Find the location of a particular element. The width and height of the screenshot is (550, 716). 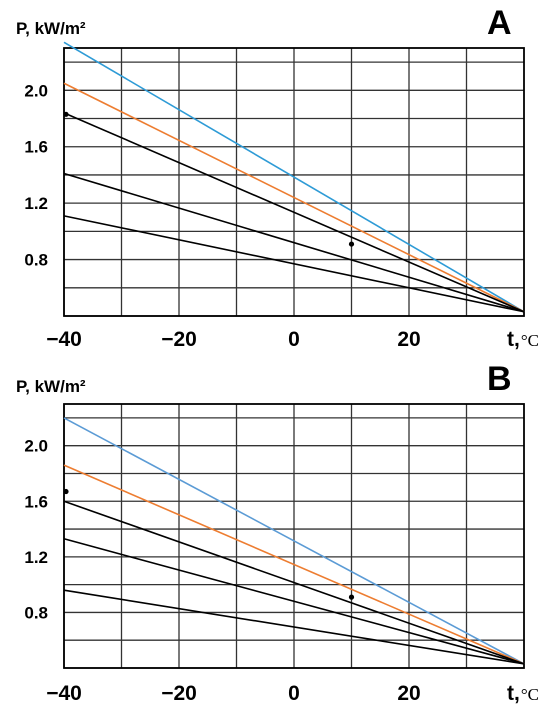

panel-label: A is located at coordinates (499, 23).